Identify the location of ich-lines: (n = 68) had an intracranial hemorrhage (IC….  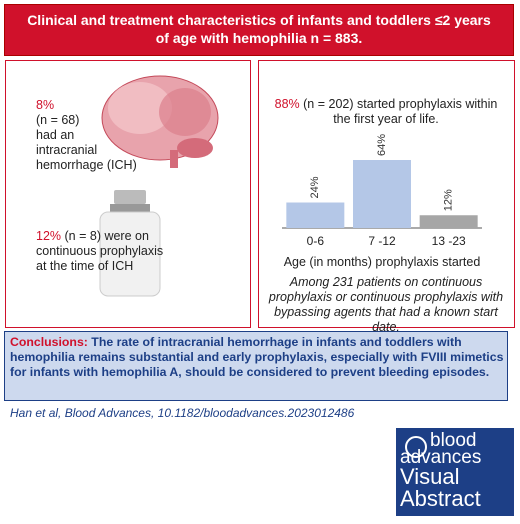
(86, 143).